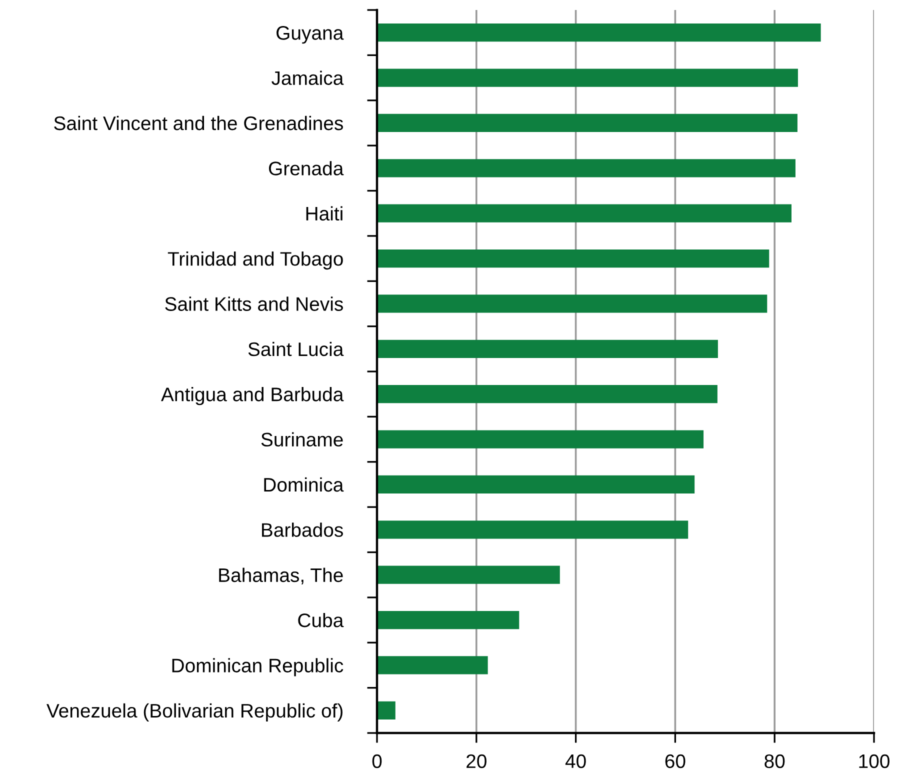  Describe the element at coordinates (252, 396) in the screenshot. I see `y-tick-label: Antigua and Barbuda` at that location.